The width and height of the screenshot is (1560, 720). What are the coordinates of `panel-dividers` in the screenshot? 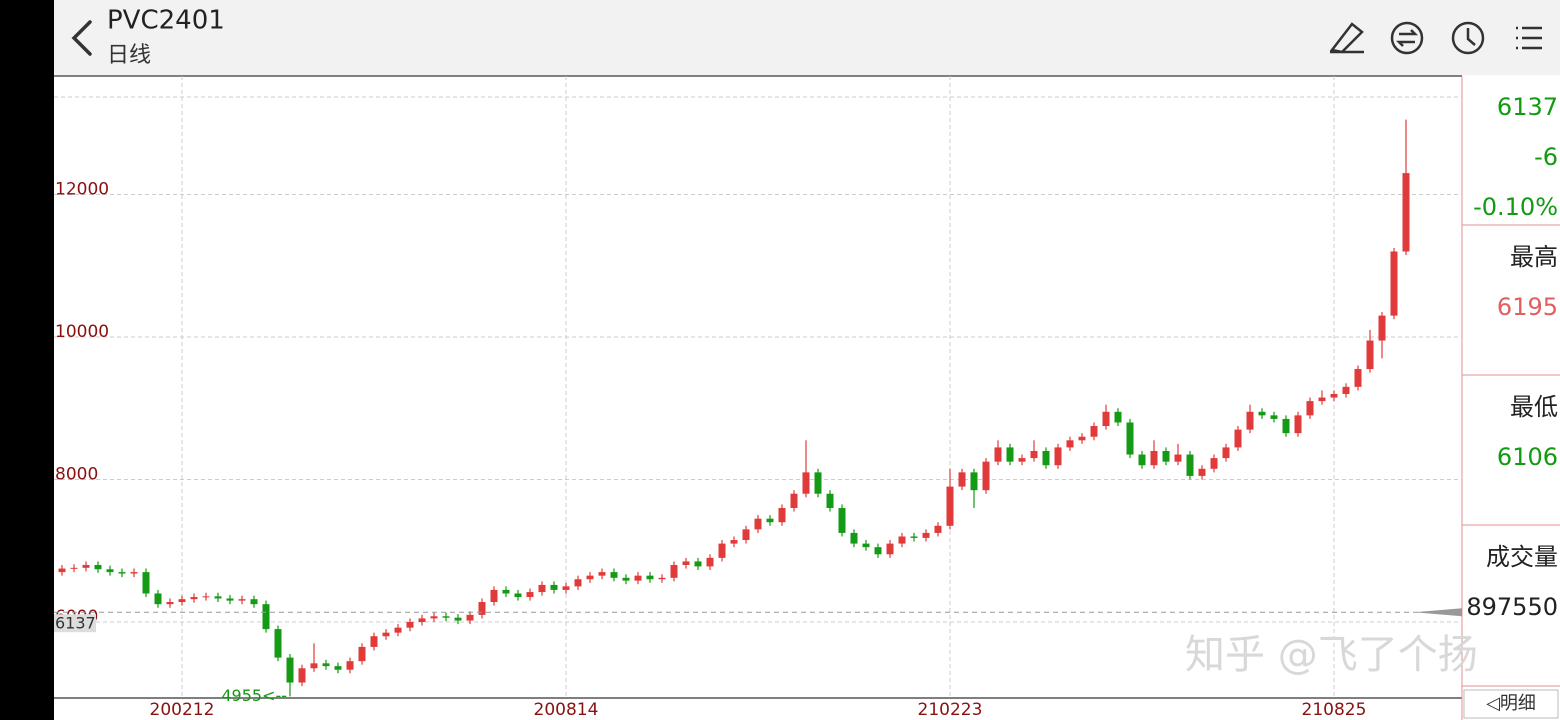 It's located at (1511, 455).